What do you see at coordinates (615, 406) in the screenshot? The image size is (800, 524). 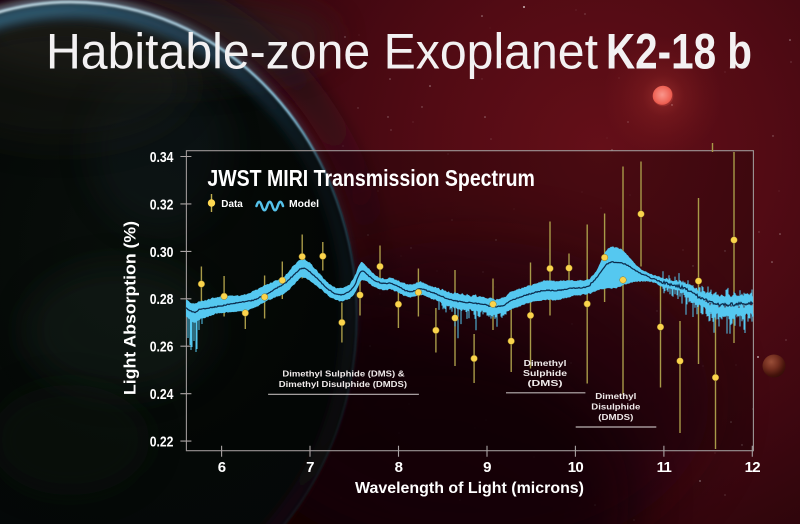 I see `svg-text: Disulphide` at bounding box center [615, 406].